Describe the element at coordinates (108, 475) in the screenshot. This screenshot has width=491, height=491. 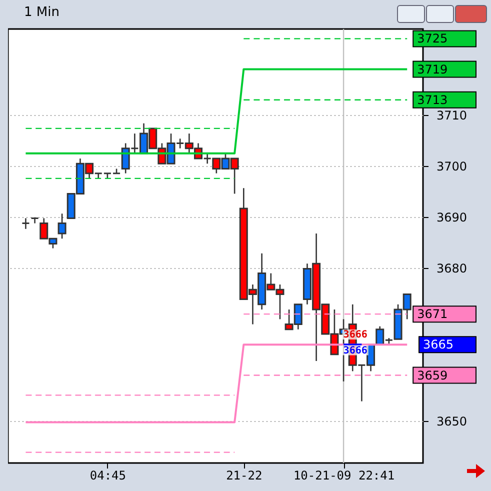
I see `x-tick-label: 04:45` at that location.